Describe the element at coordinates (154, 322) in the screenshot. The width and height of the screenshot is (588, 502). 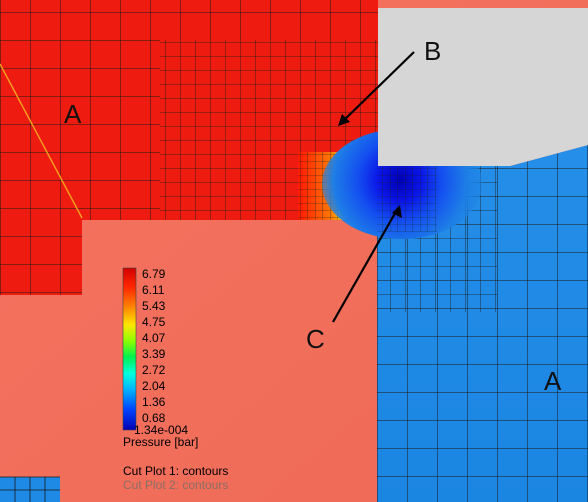
I see `legend-tick-label: 4.75` at that location.